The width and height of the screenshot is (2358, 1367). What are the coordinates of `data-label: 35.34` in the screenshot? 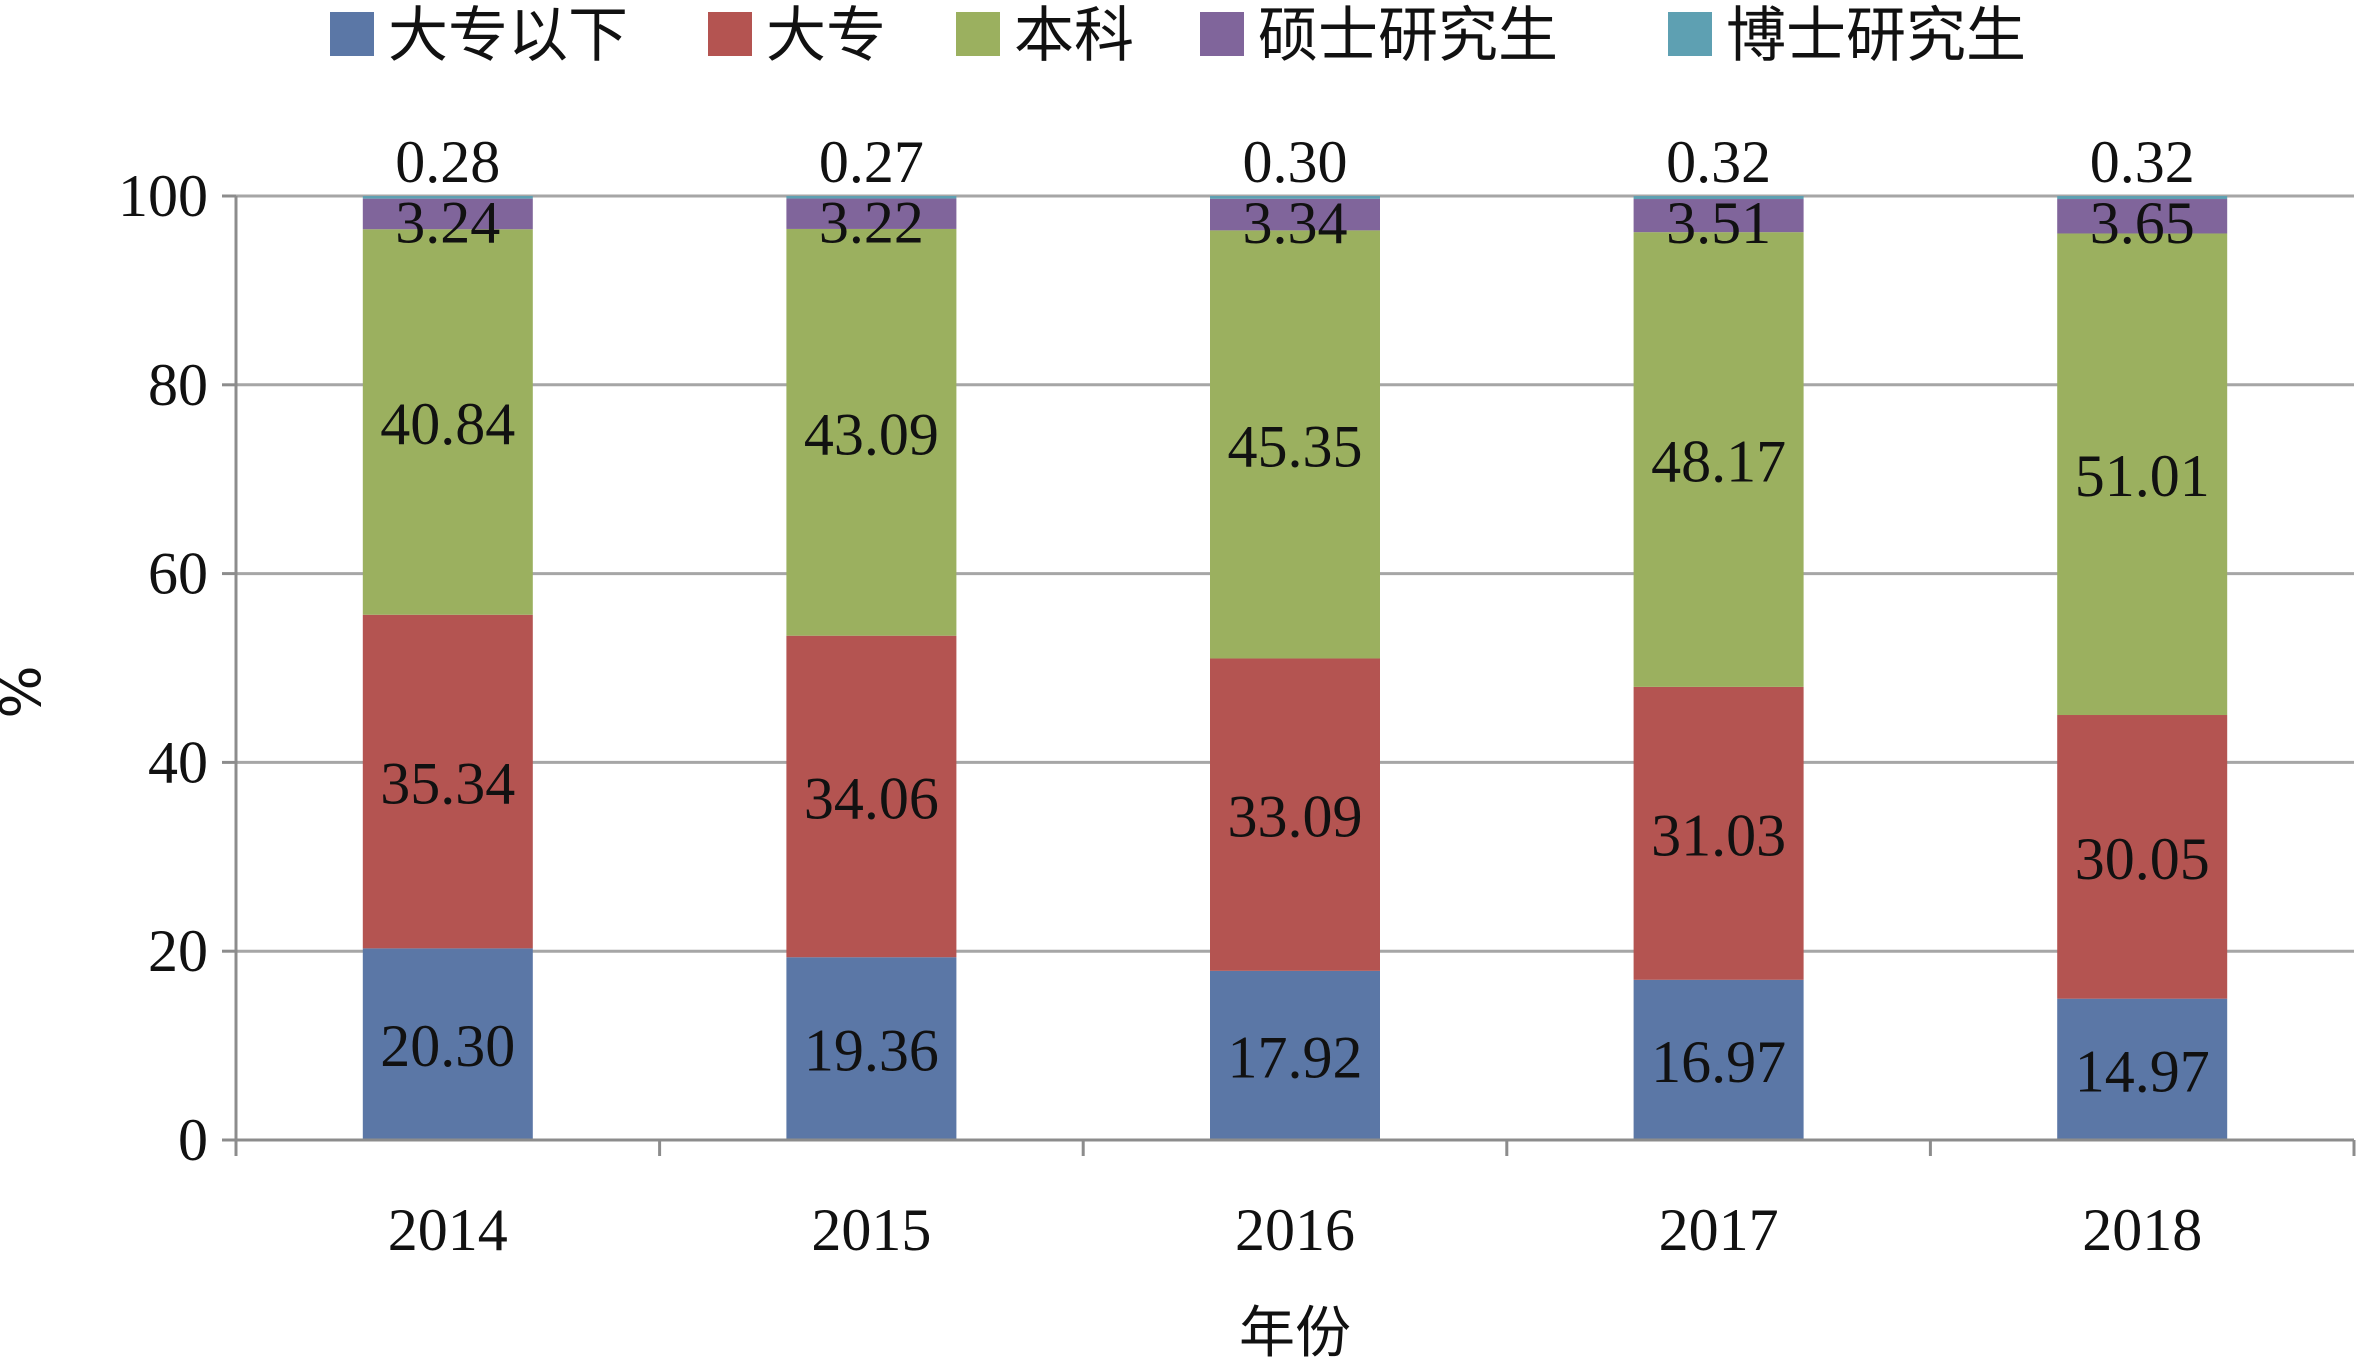 It's located at (447, 784).